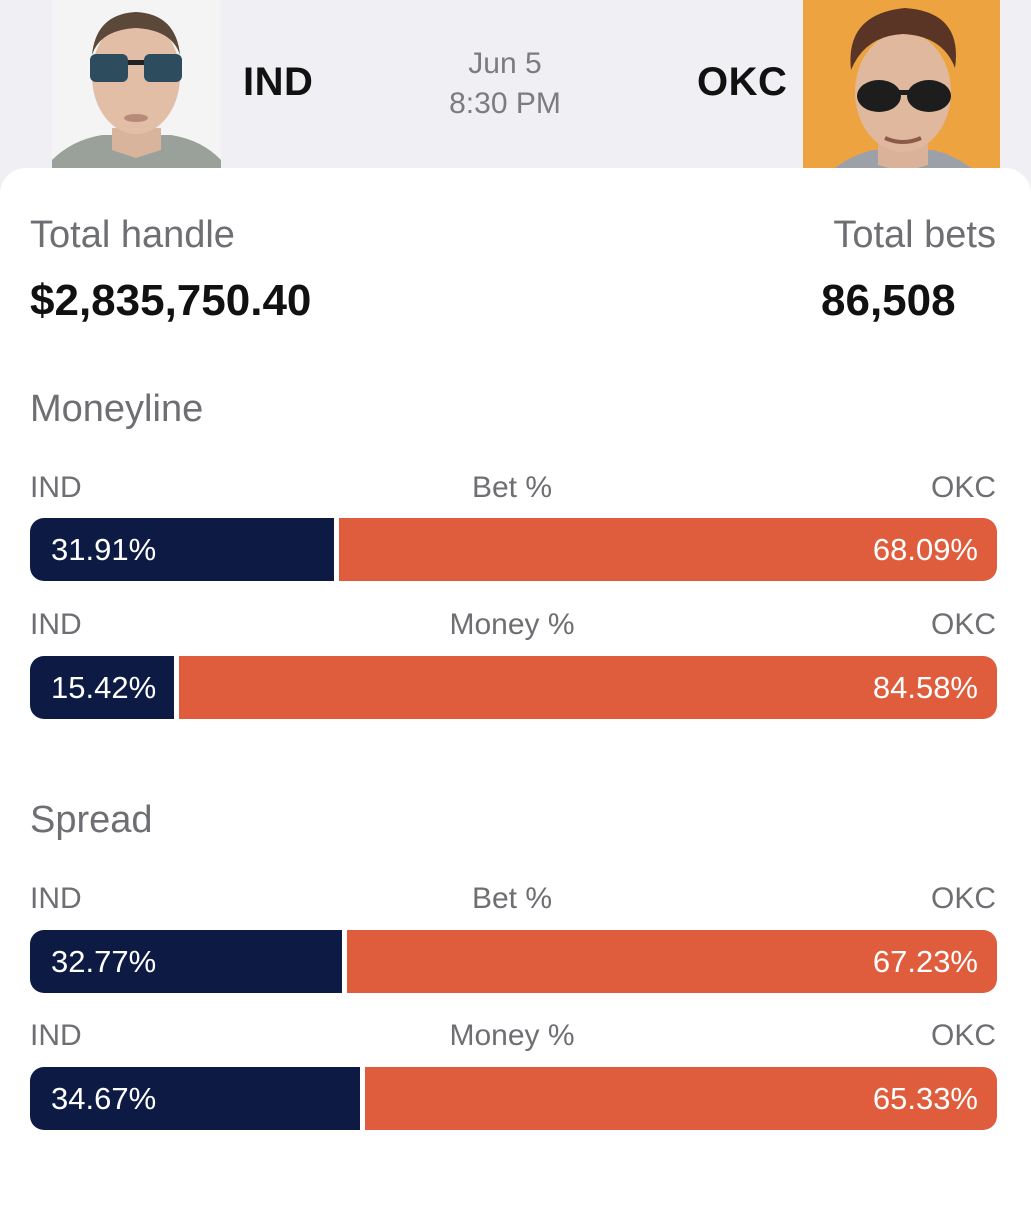 Image resolution: width=1031 pixels, height=1208 pixels. What do you see at coordinates (132, 235) in the screenshot?
I see `total-handle-label: Total handle` at bounding box center [132, 235].